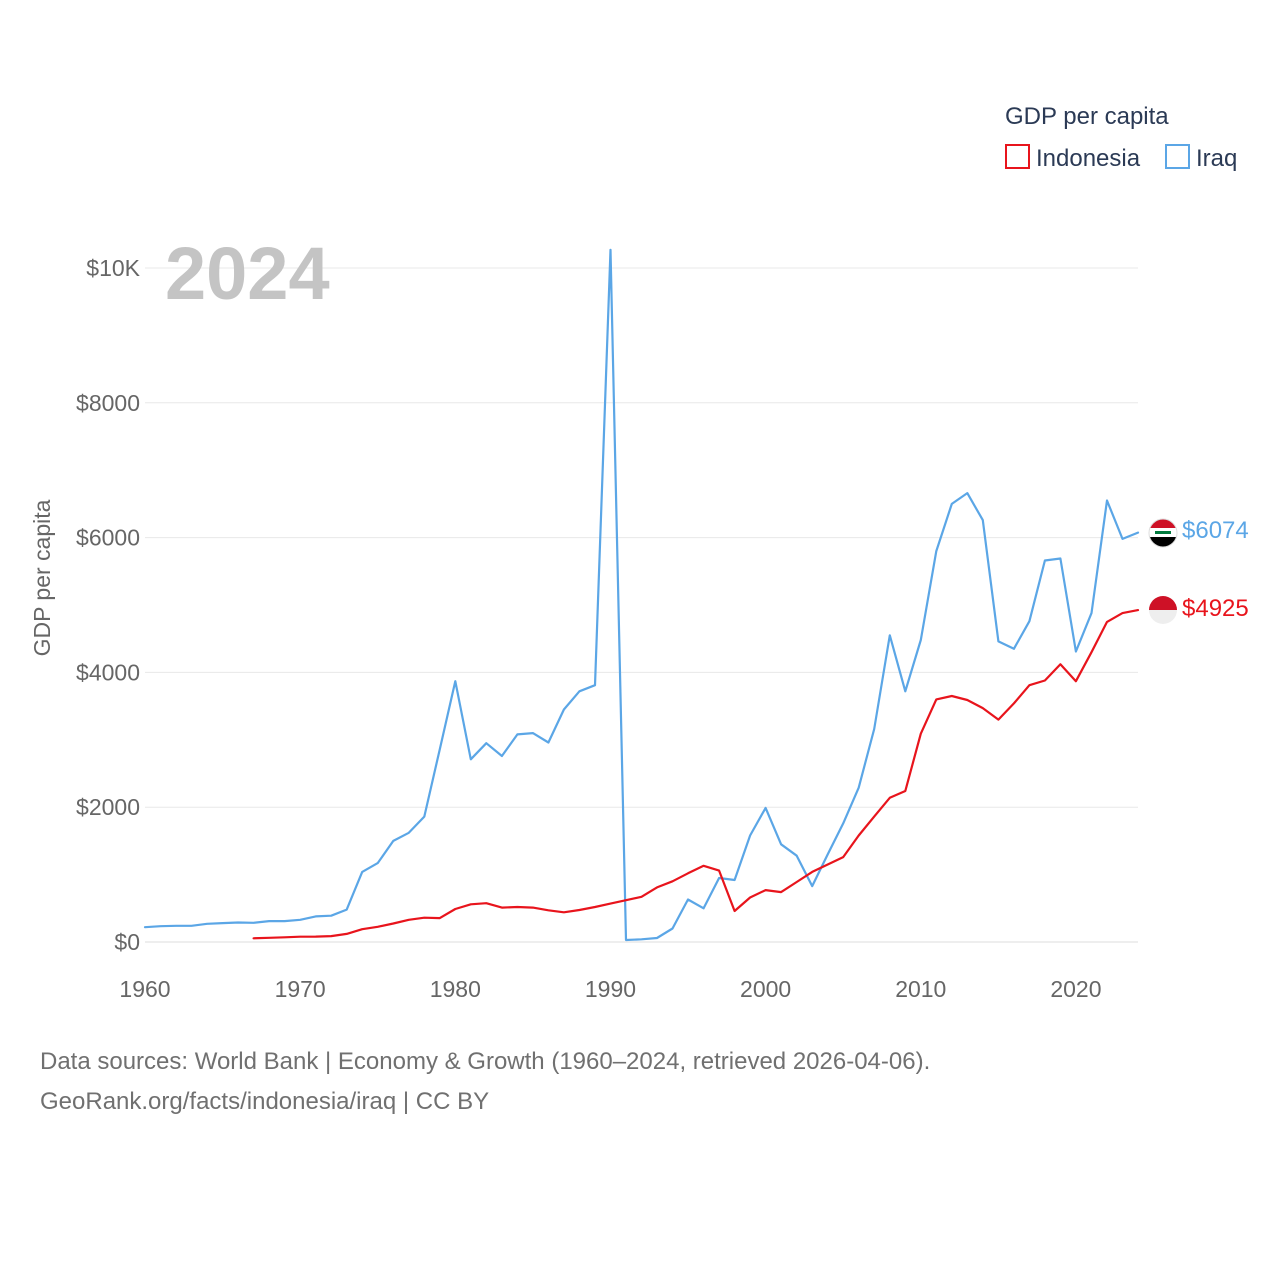 The width and height of the screenshot is (1280, 1280). I want to click on iraq-flag-icon, so click(1163, 533).